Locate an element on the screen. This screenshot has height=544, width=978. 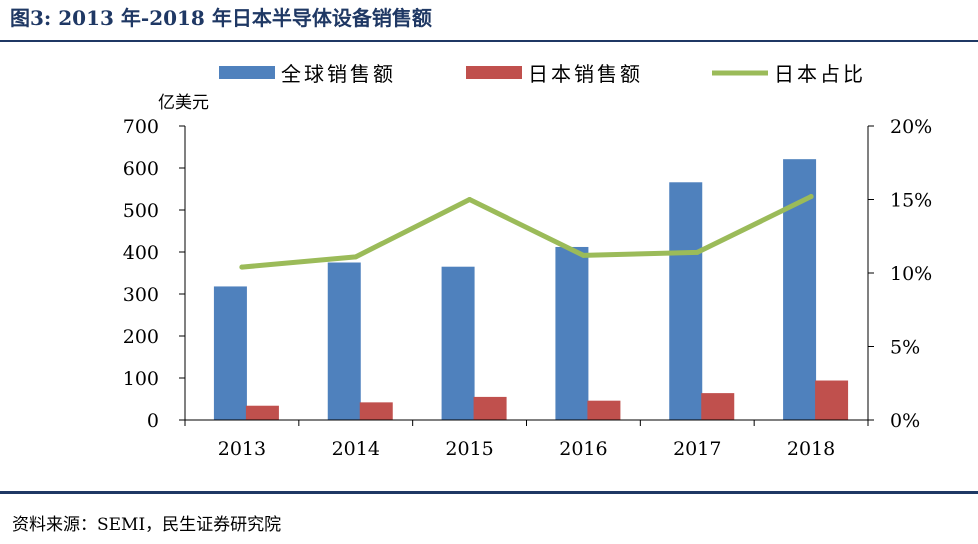
y-right-axis: 0% 5% 10% 15% 20% is located at coordinates (899, 274).